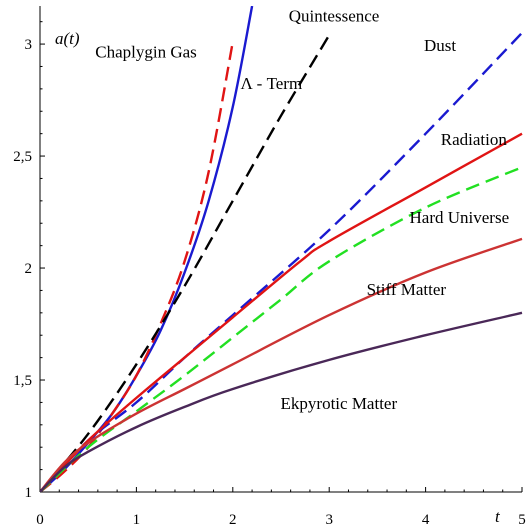 Image resolution: width=526 pixels, height=531 pixels. What do you see at coordinates (67, 38) in the screenshot?
I see `y-axis-label: a(t)` at bounding box center [67, 38].